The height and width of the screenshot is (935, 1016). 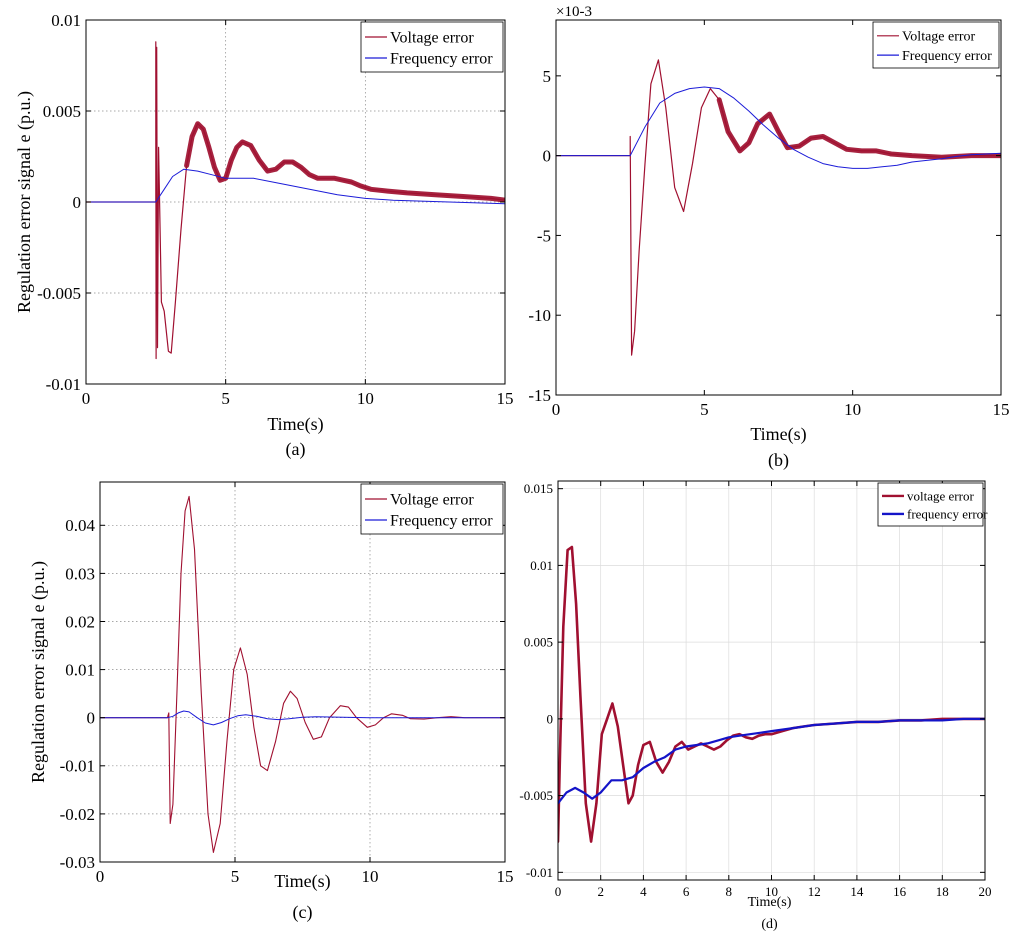 What do you see at coordinates (296, 449) in the screenshot?
I see `panel-label: (a)` at bounding box center [296, 449].